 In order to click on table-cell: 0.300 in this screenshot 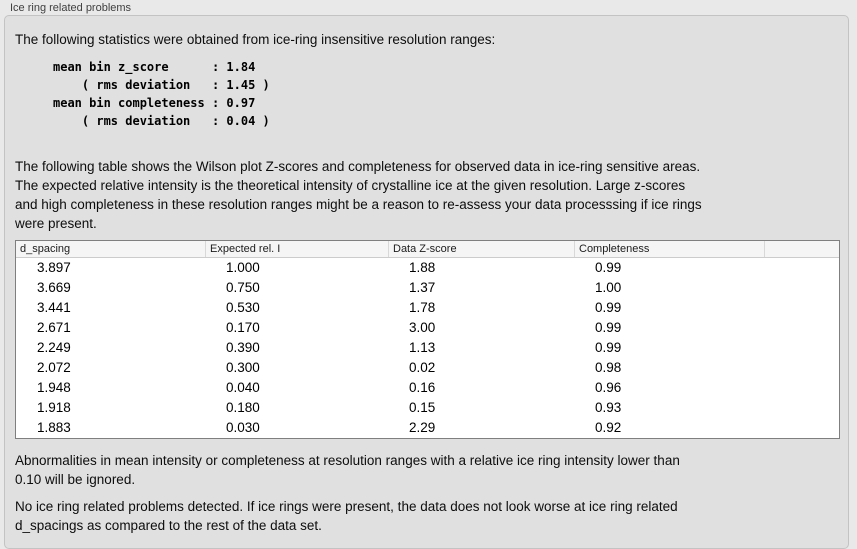, I will do `click(243, 367)`.